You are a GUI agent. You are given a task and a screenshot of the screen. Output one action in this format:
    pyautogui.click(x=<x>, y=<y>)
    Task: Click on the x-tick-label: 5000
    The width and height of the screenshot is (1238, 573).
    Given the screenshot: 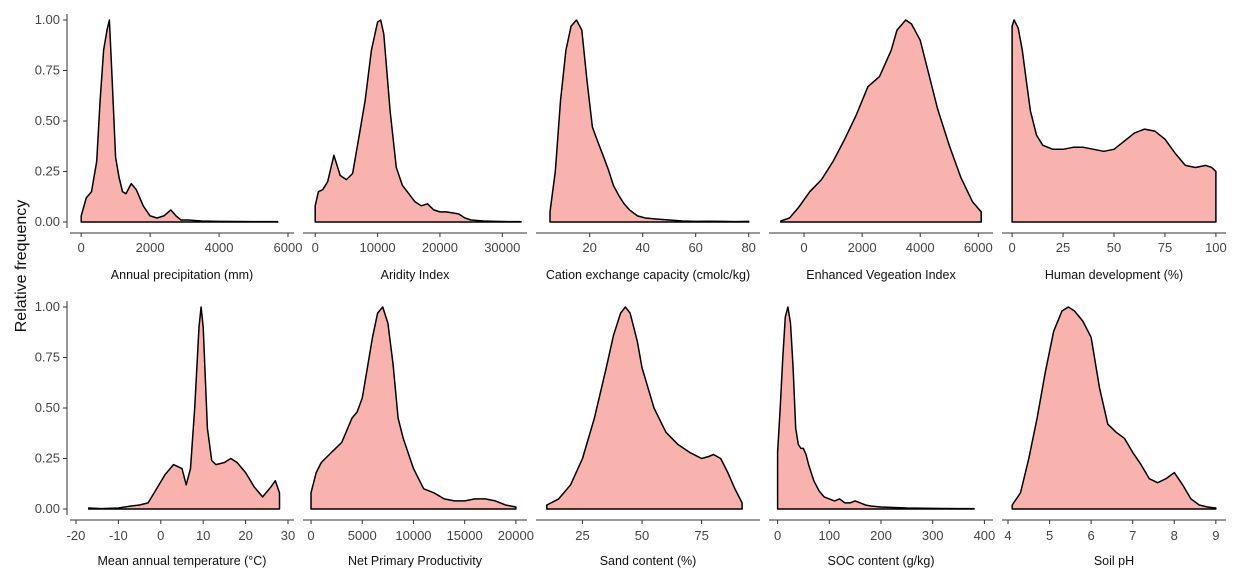 What is the action you would take?
    pyautogui.click(x=362, y=535)
    